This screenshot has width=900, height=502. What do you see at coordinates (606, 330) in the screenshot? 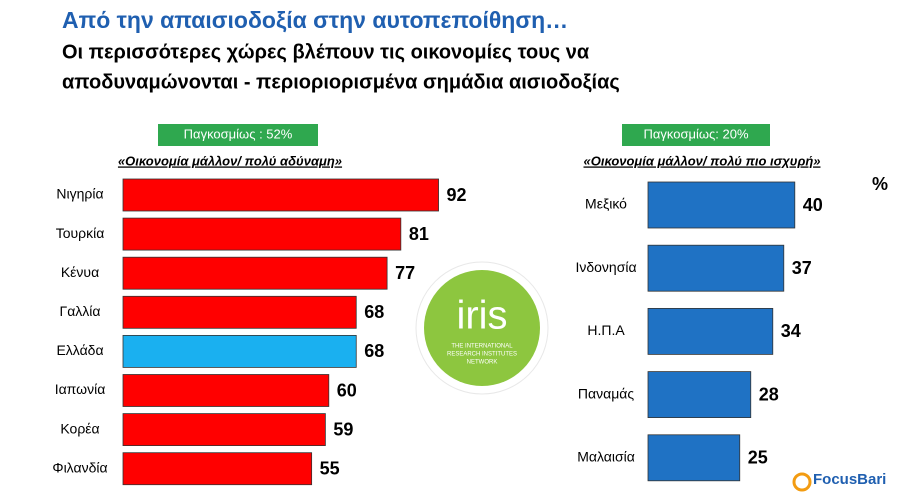
I see `category-label: Η.Π.Α` at bounding box center [606, 330].